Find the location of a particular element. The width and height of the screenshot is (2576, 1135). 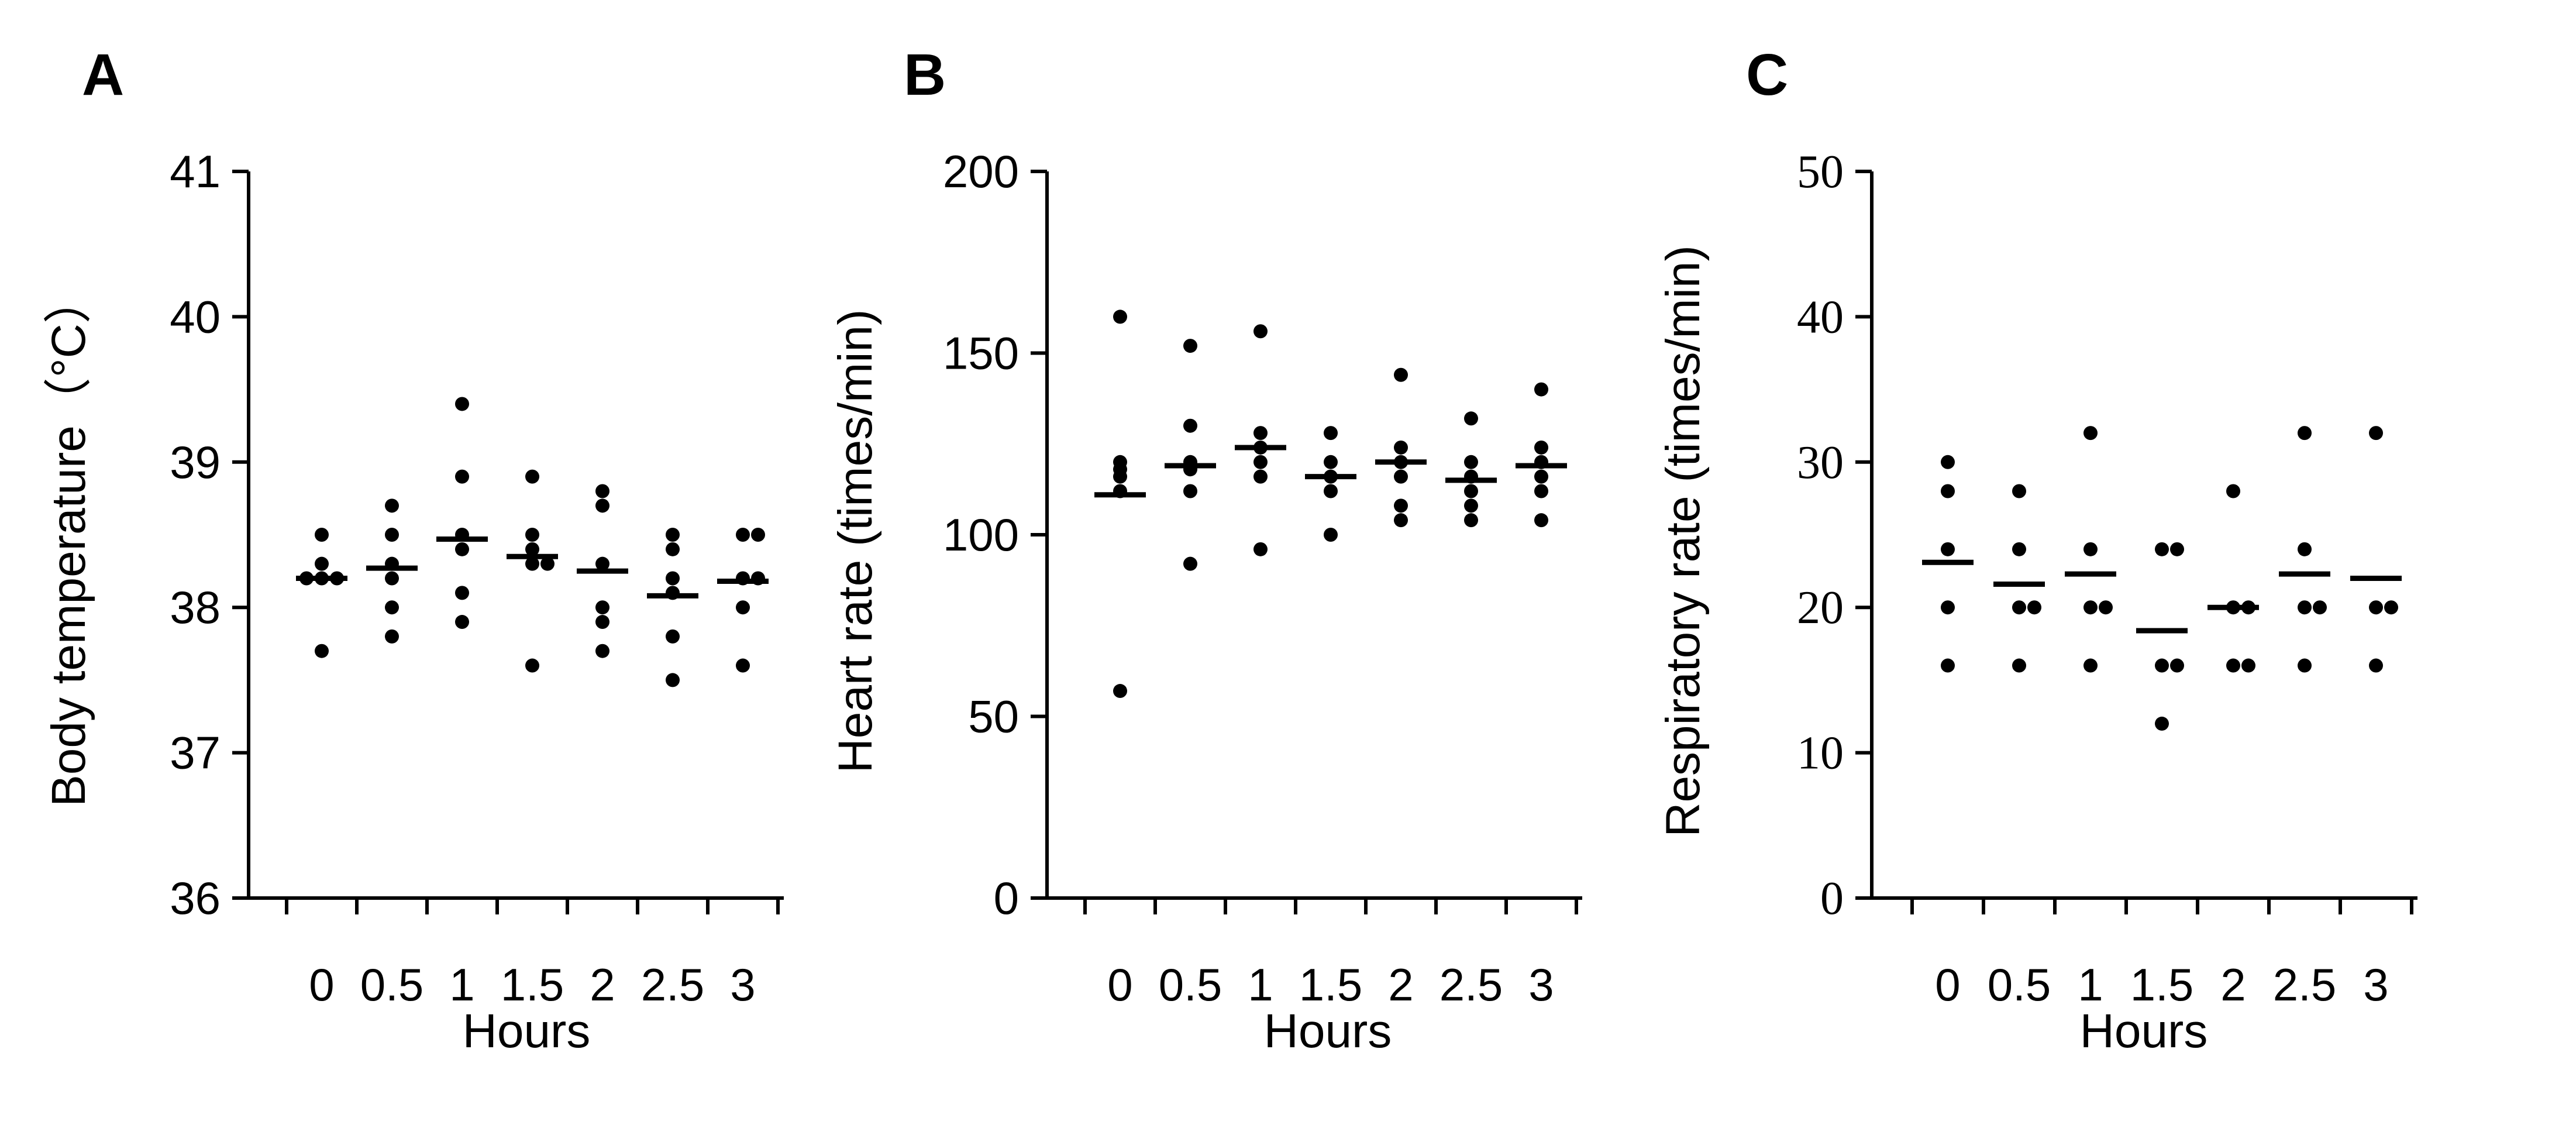

y-tick-label-a: 40 is located at coordinates (195, 317).